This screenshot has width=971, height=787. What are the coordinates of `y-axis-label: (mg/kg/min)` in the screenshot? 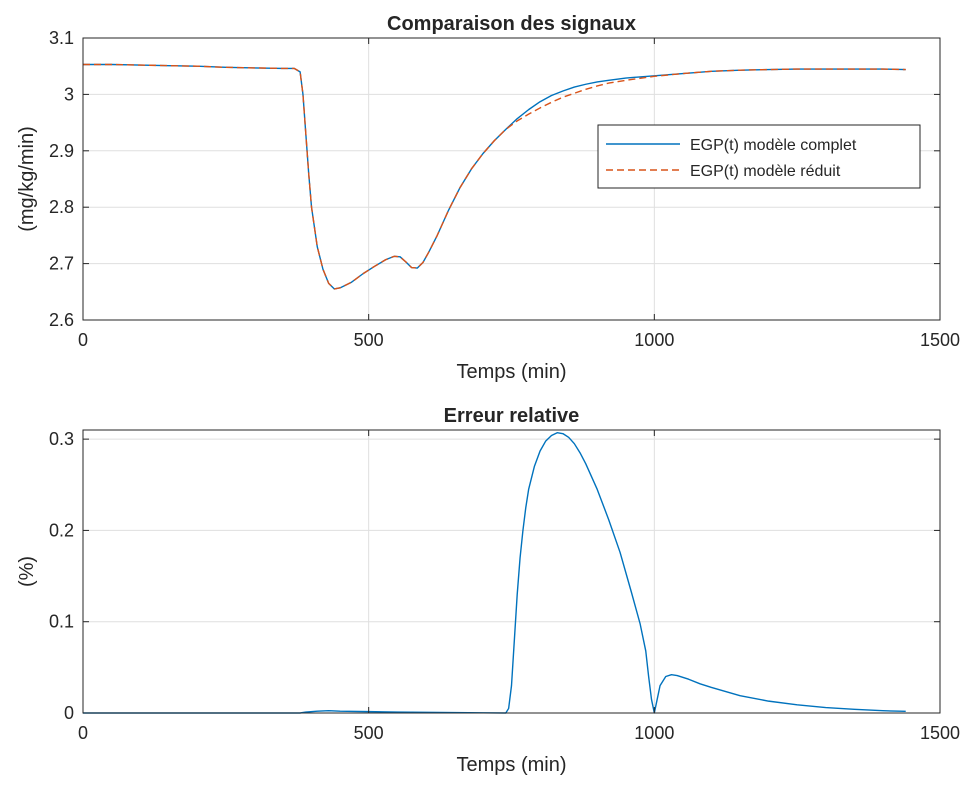 It's located at (27, 179).